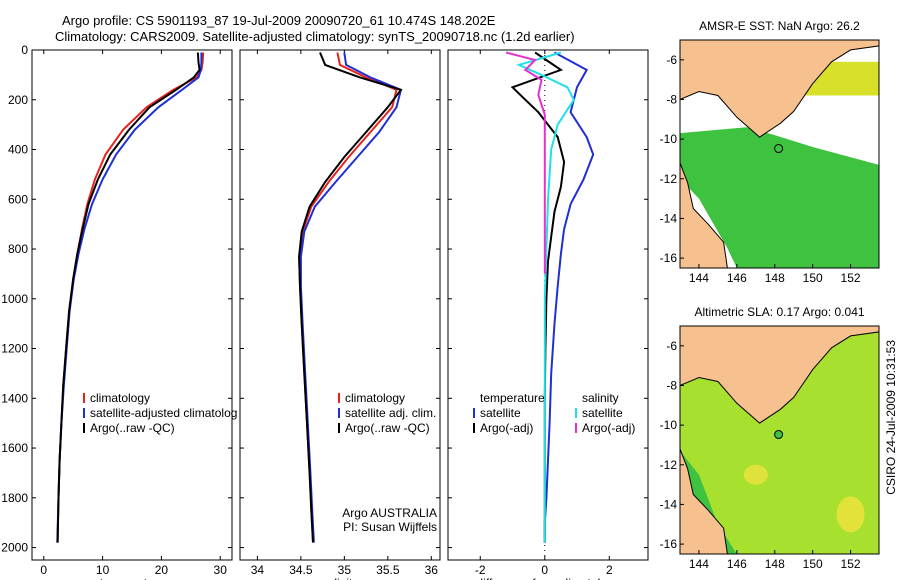 The width and height of the screenshot is (900, 580). What do you see at coordinates (301, 570) in the screenshot?
I see `x-tick-label-1-1: 34.5` at bounding box center [301, 570].